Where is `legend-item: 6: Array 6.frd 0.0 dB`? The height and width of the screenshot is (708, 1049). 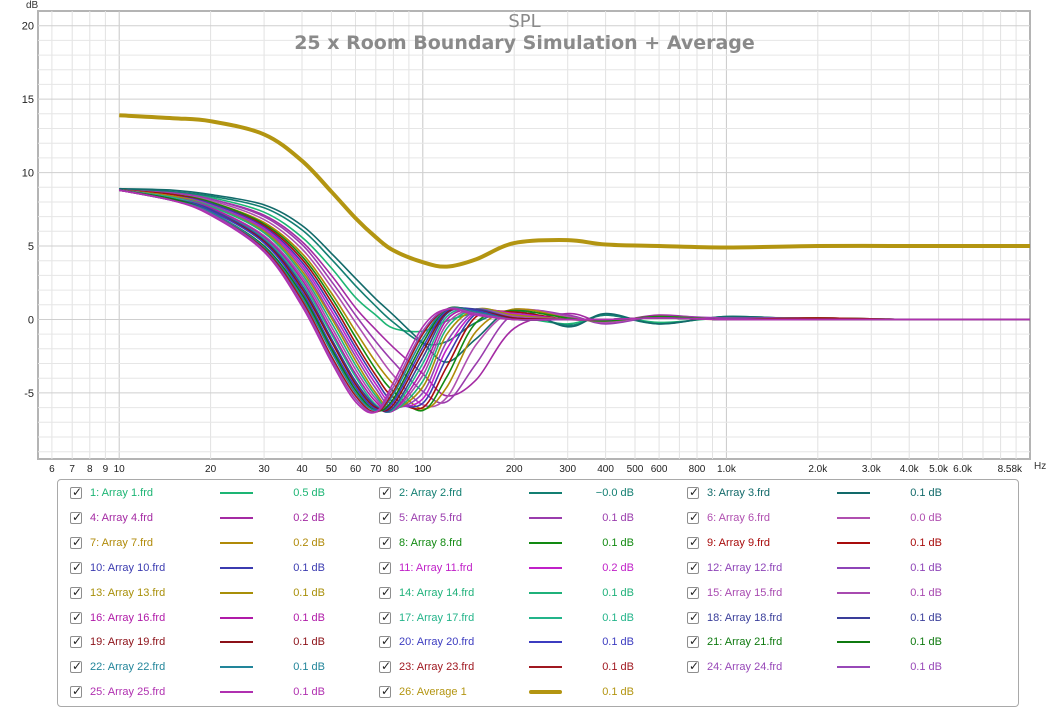 legend-item: 6: Array 6.frd 0.0 dB is located at coordinates (825, 519).